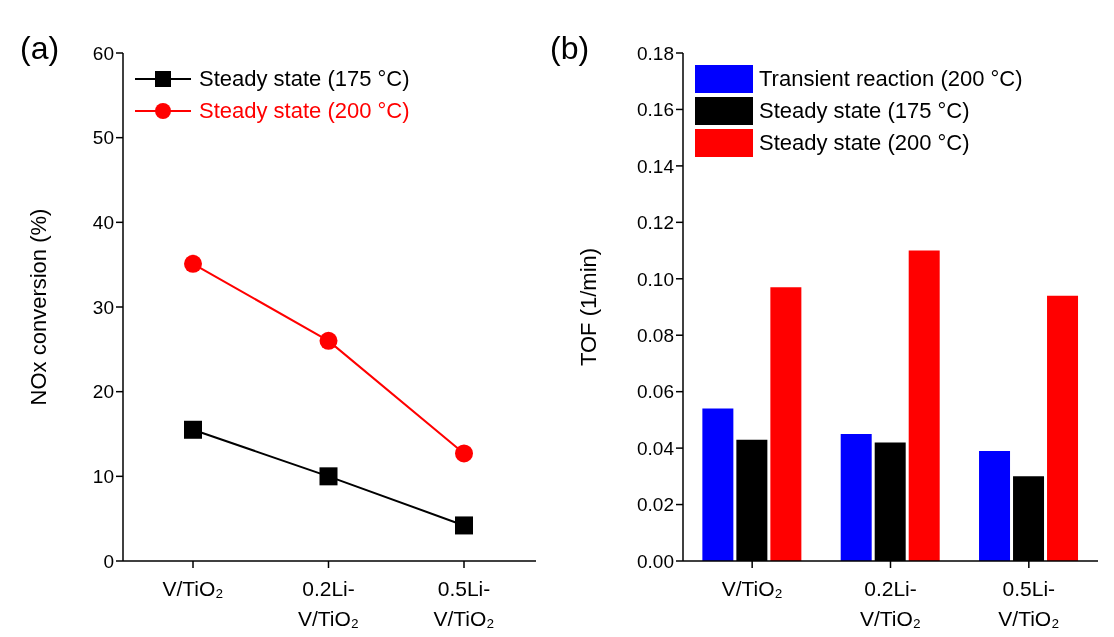 The height and width of the screenshot is (637, 1114). What do you see at coordinates (655, 110) in the screenshot?
I see `y-tick-label: 0.16` at bounding box center [655, 110].